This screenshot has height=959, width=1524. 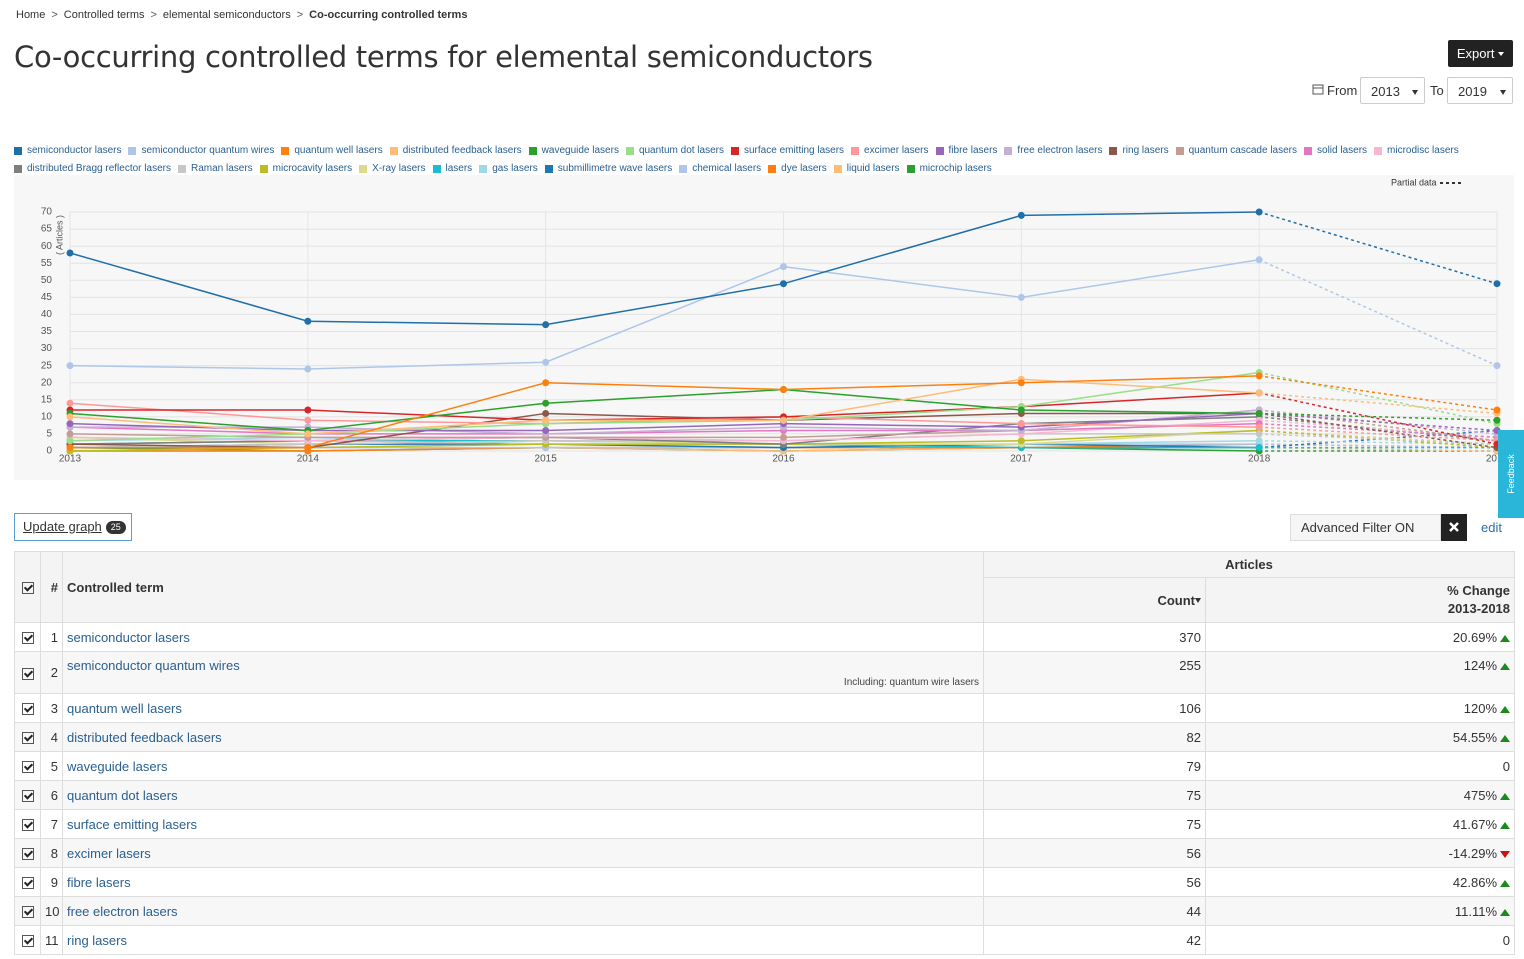 What do you see at coordinates (122, 911) in the screenshot?
I see `row-term: free electron lasers` at bounding box center [122, 911].